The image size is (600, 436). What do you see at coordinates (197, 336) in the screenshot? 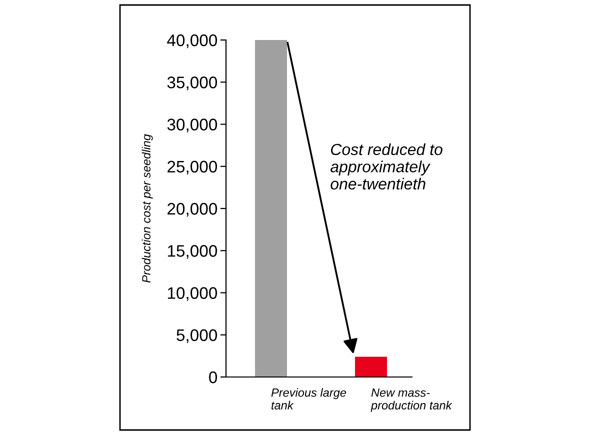
I see `y-tick-label: 5,000` at bounding box center [197, 336].